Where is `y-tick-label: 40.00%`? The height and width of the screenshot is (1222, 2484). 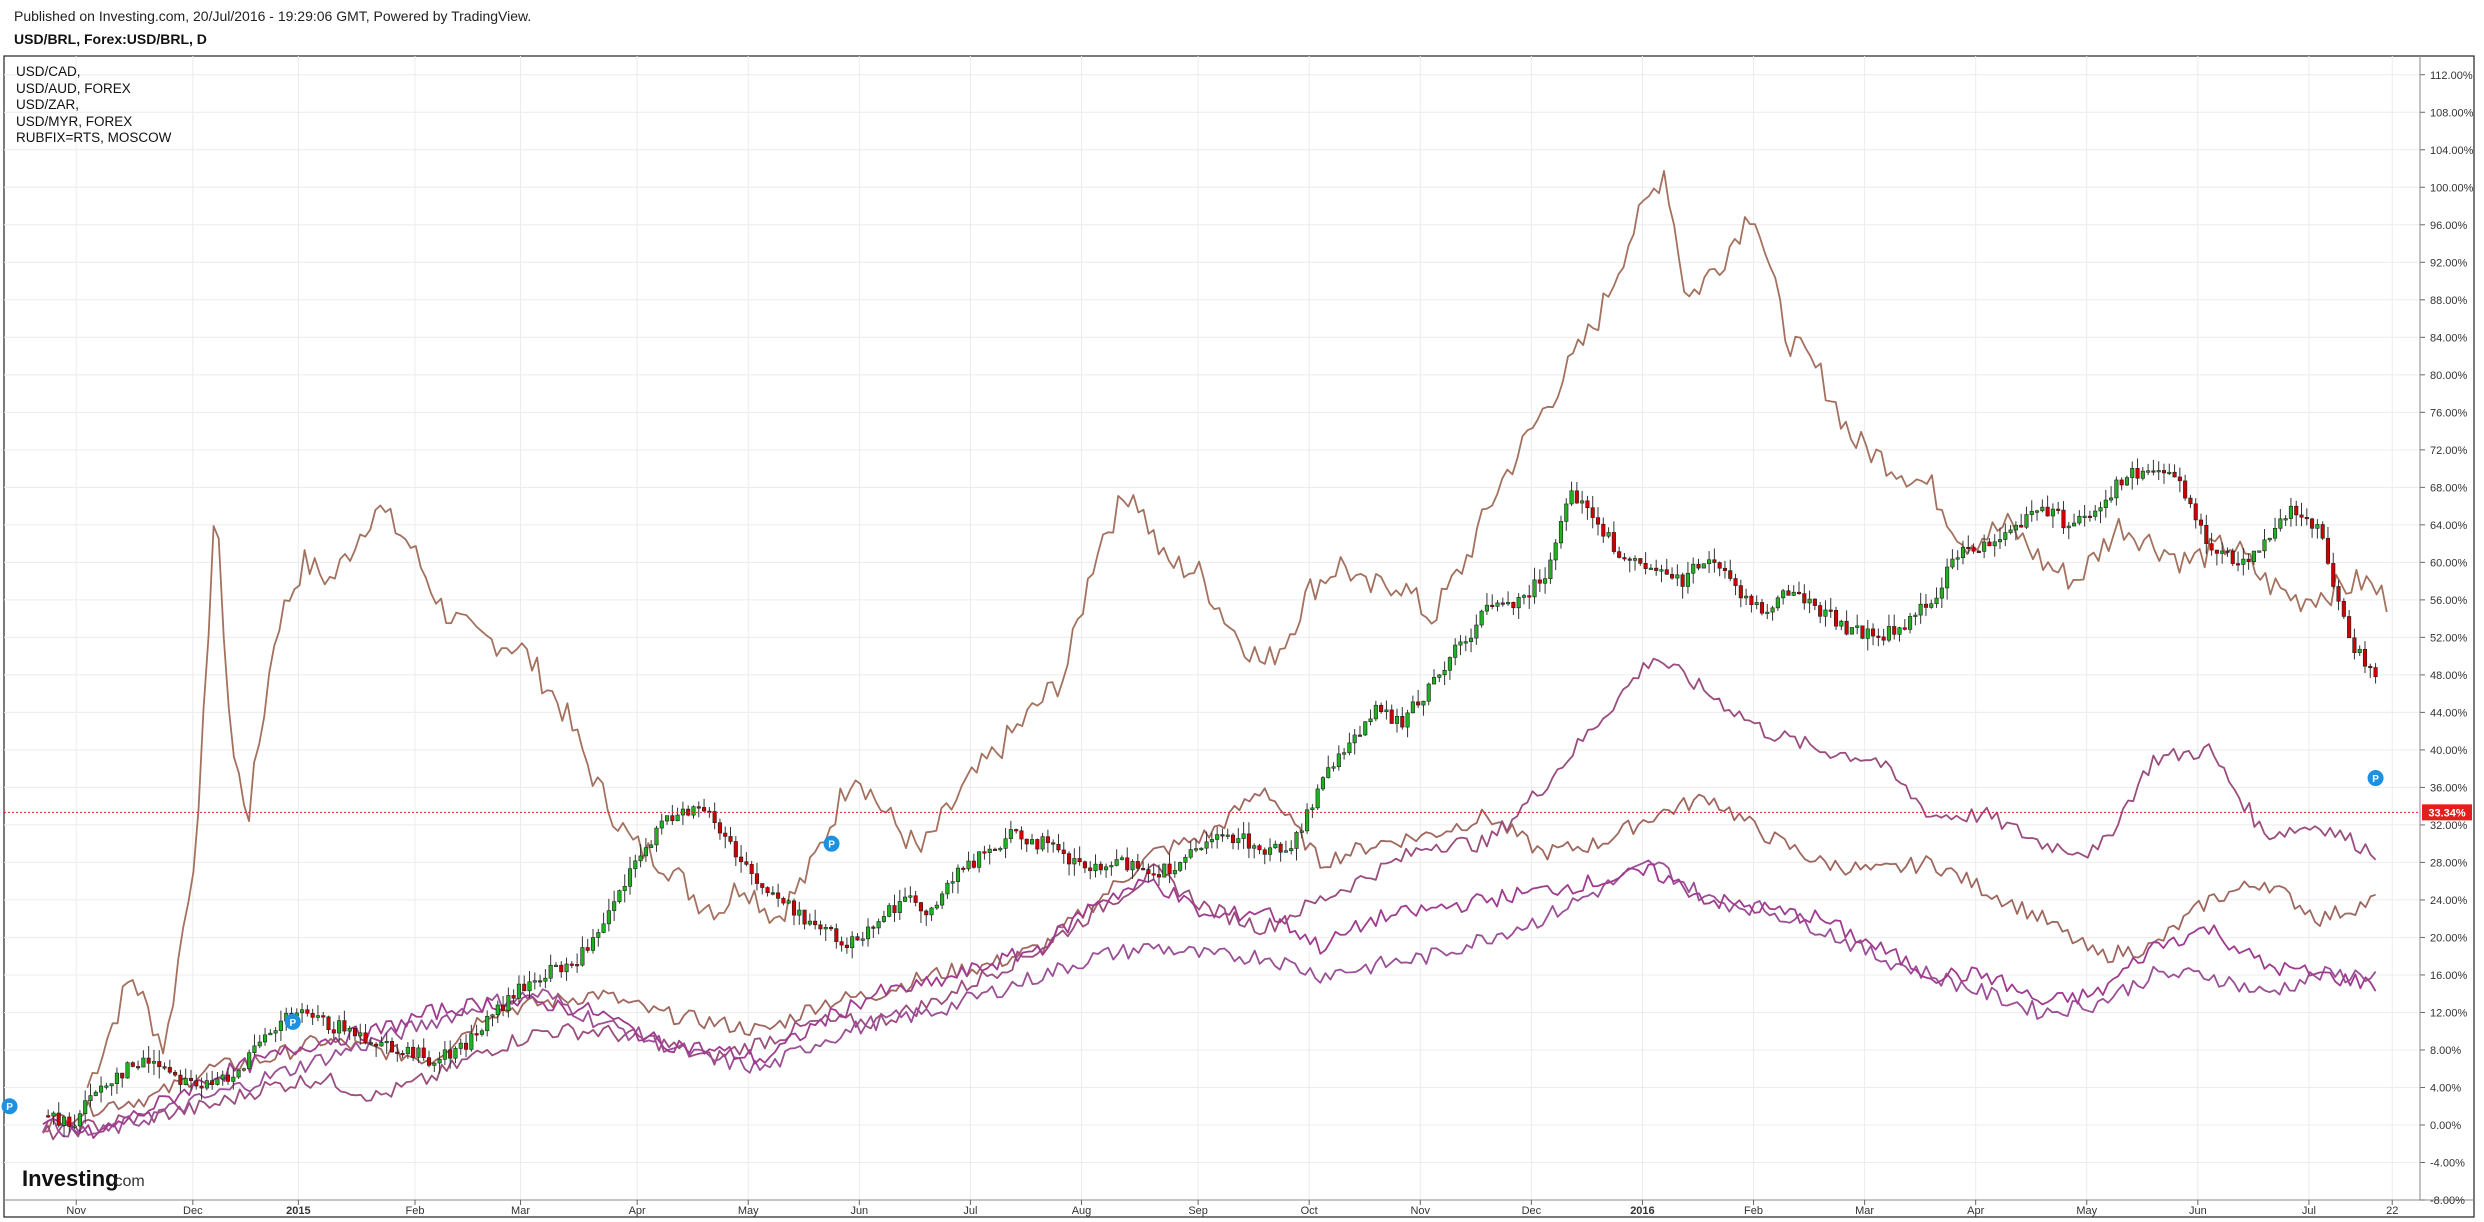
y-tick-label: 40.00% is located at coordinates (2449, 751).